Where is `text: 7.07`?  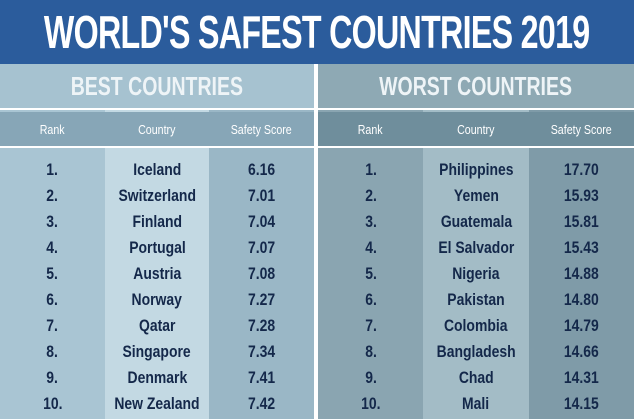 text: 7.07 is located at coordinates (262, 247).